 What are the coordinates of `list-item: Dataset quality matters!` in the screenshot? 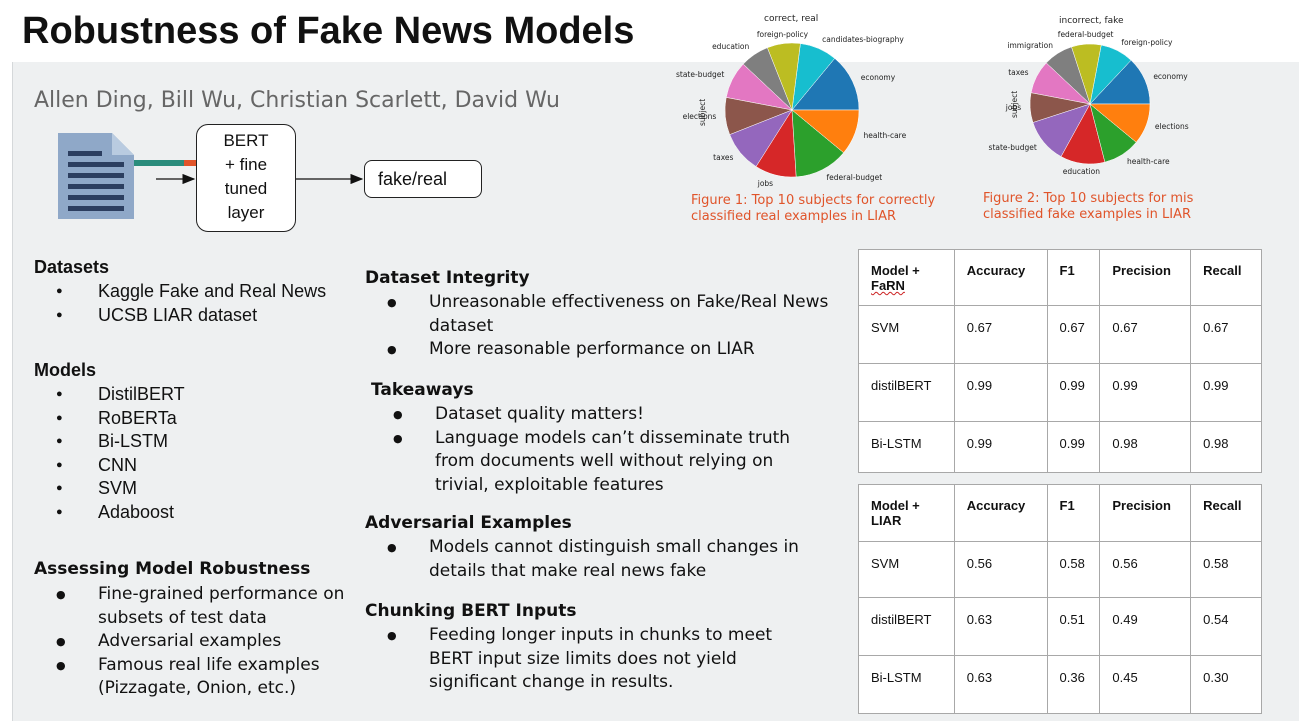 It's located at (591, 415).